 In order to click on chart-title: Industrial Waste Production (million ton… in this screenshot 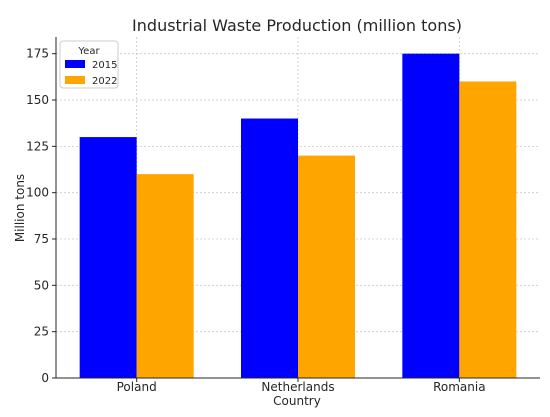, I will do `click(297, 25)`.